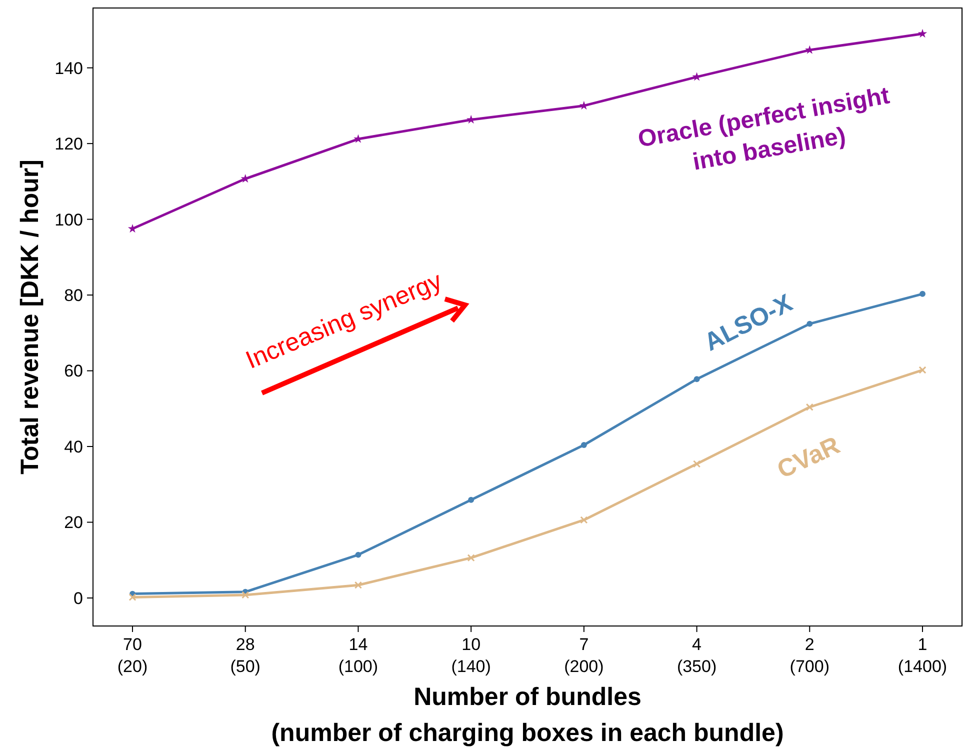 The height and width of the screenshot is (754, 963). What do you see at coordinates (68, 144) in the screenshot?
I see `y-tick-label: 120` at bounding box center [68, 144].